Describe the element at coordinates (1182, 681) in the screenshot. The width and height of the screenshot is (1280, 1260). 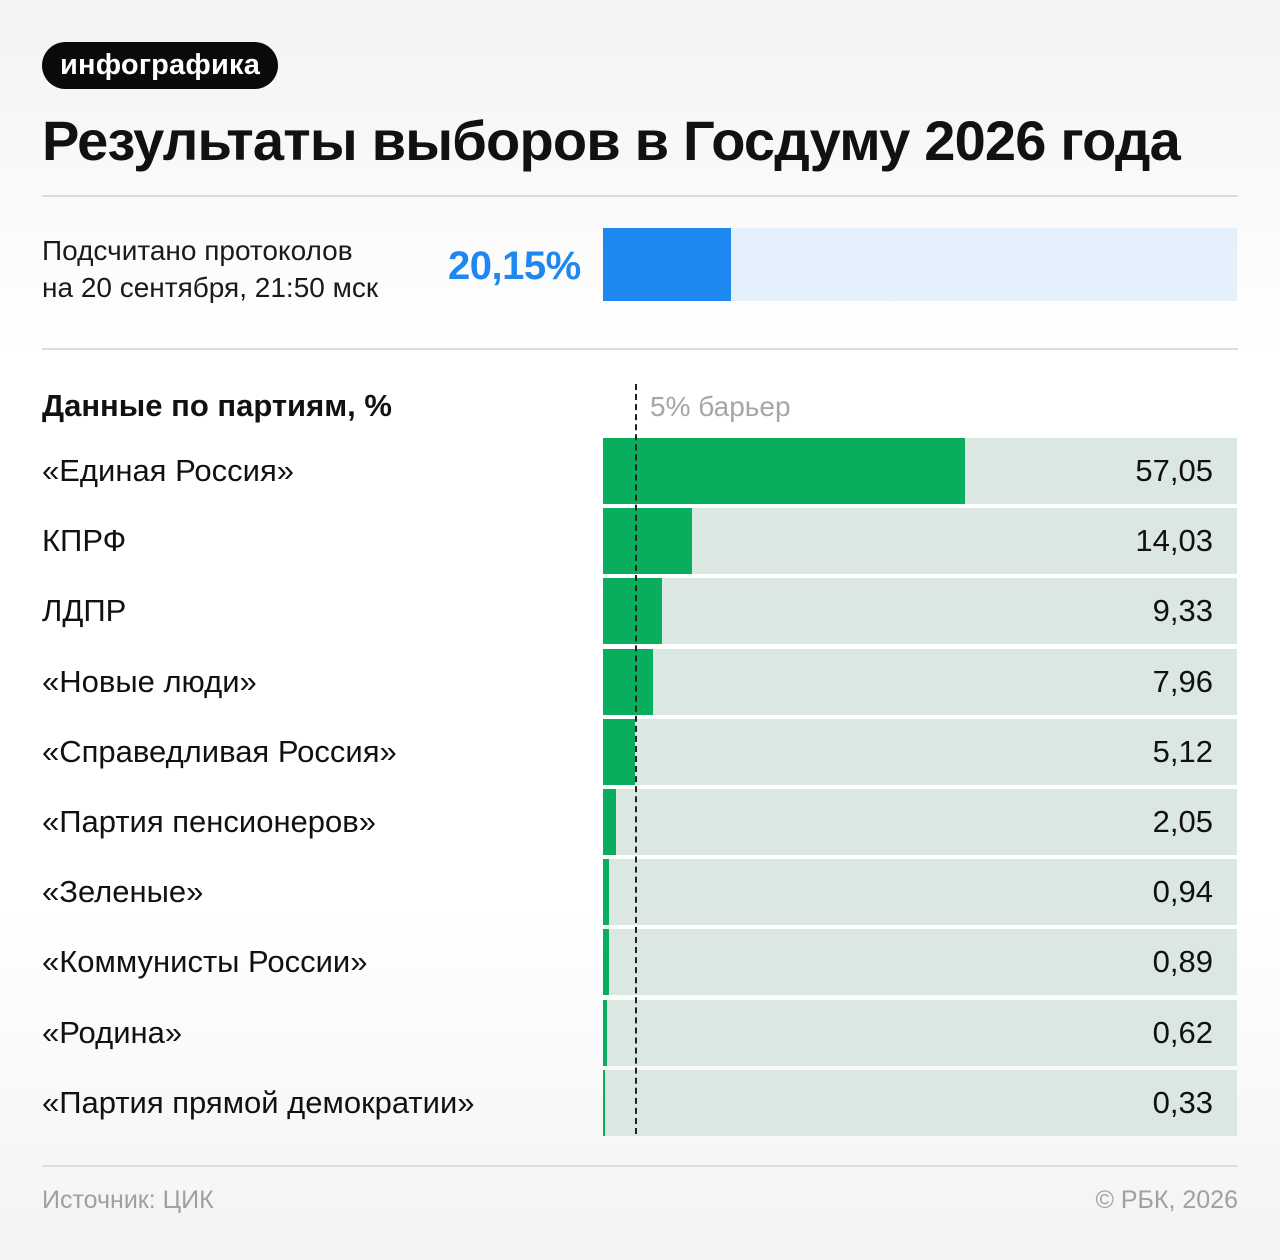
I see `bar-value-label: 7,96` at that location.